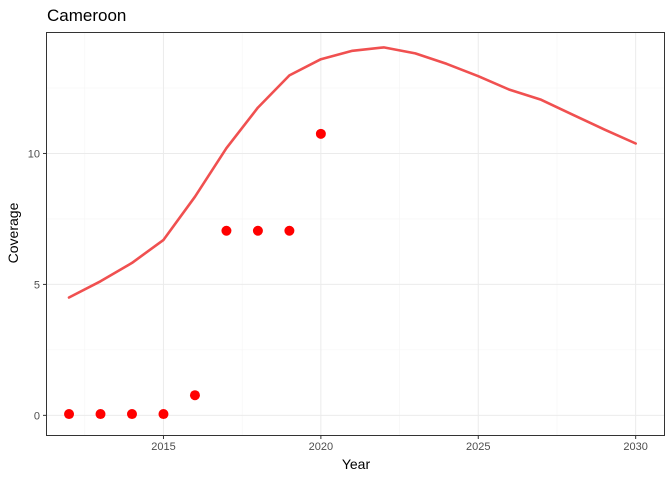 This screenshot has height=480, width=672. I want to click on y-tick-label: 0, so click(37, 416).